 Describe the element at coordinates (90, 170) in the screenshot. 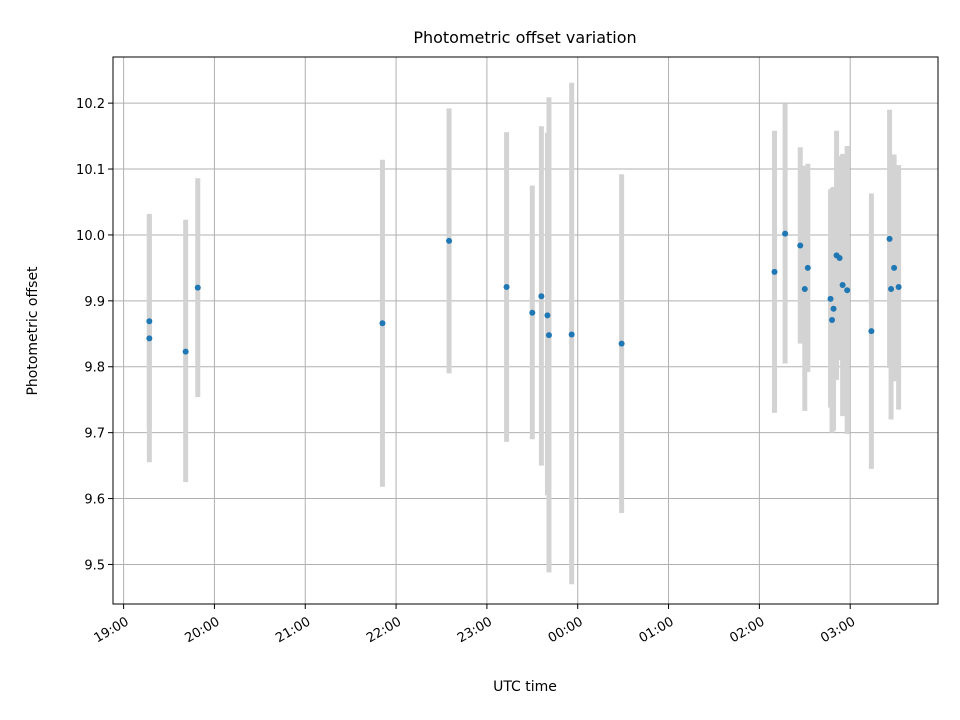

I see `y-tick-label: 10.1` at that location.